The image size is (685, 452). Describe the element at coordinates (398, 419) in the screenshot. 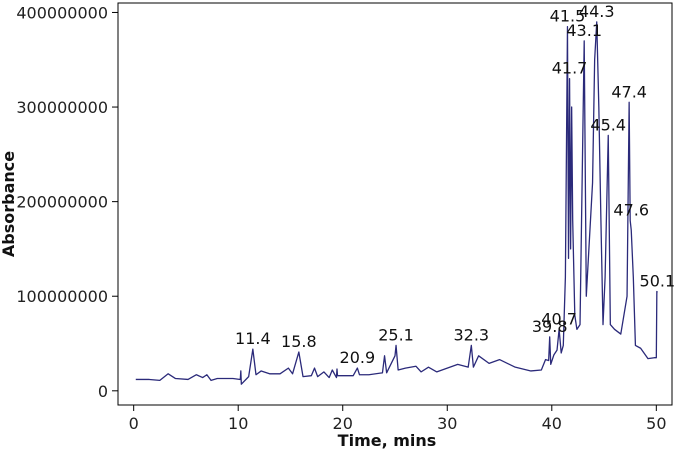

I see `x-axis-ticks: 0 10 20 30 40 50` at that location.